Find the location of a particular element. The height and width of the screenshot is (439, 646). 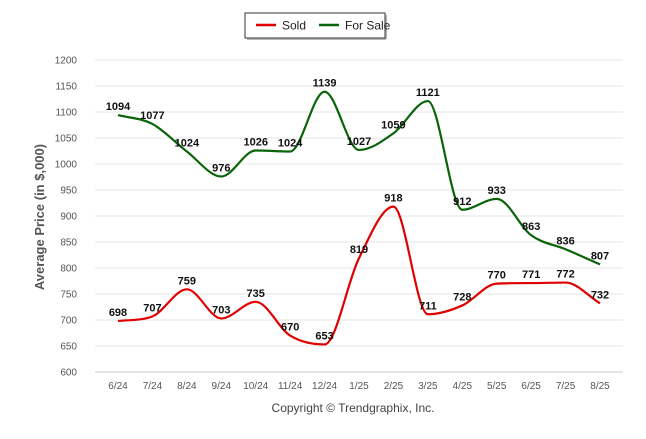

data-label-sold: 653 is located at coordinates (324, 336).